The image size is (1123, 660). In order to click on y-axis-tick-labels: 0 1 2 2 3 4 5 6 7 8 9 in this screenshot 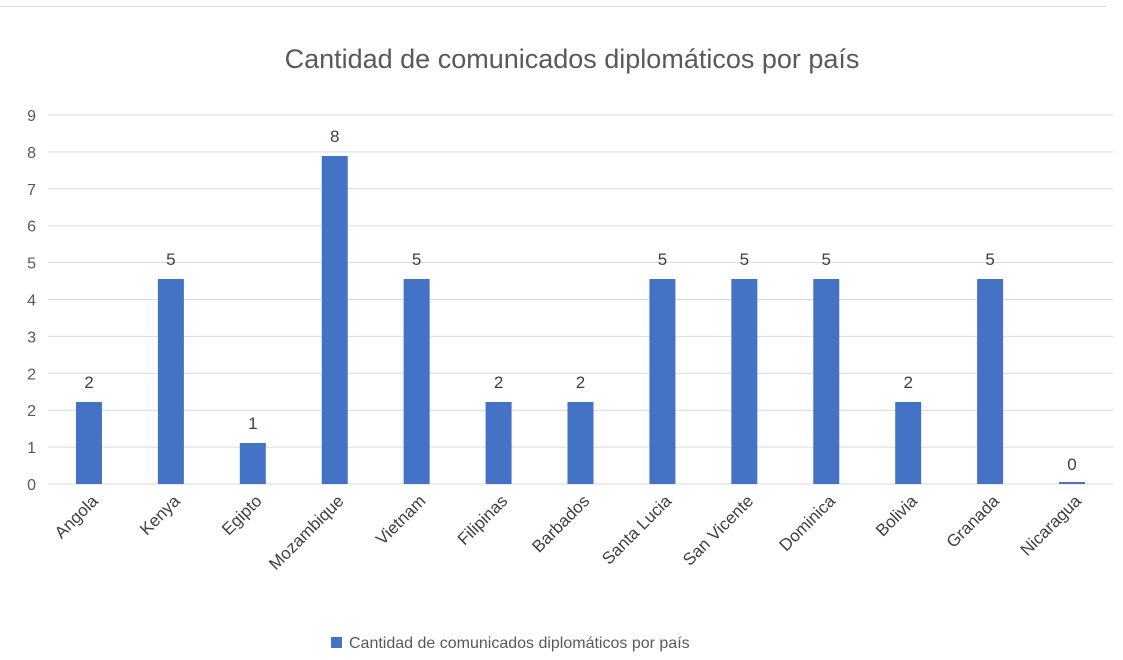, I will do `click(31, 301)`.